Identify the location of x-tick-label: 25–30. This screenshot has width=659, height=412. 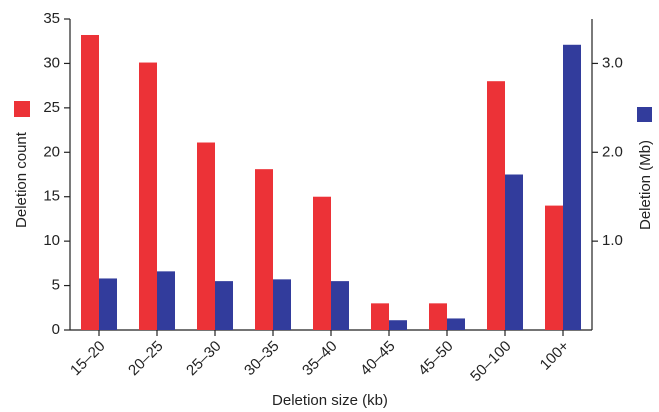
(204, 359).